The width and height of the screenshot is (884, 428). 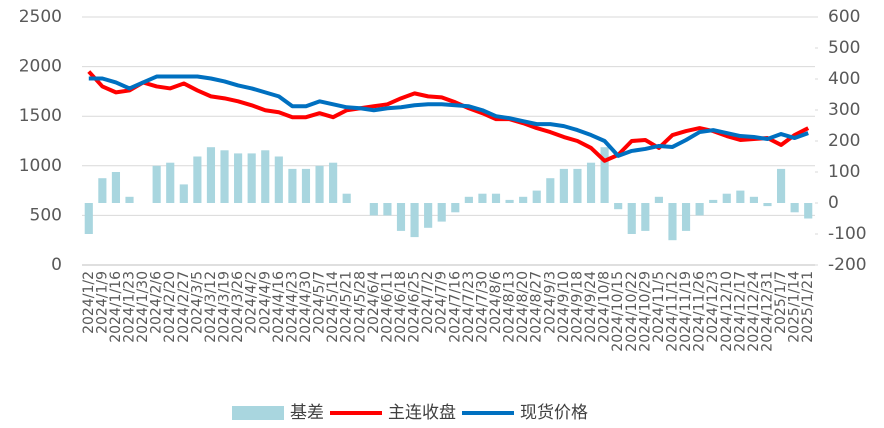 I want to click on x-tick-label: 2024/9/3, so click(x=550, y=302).